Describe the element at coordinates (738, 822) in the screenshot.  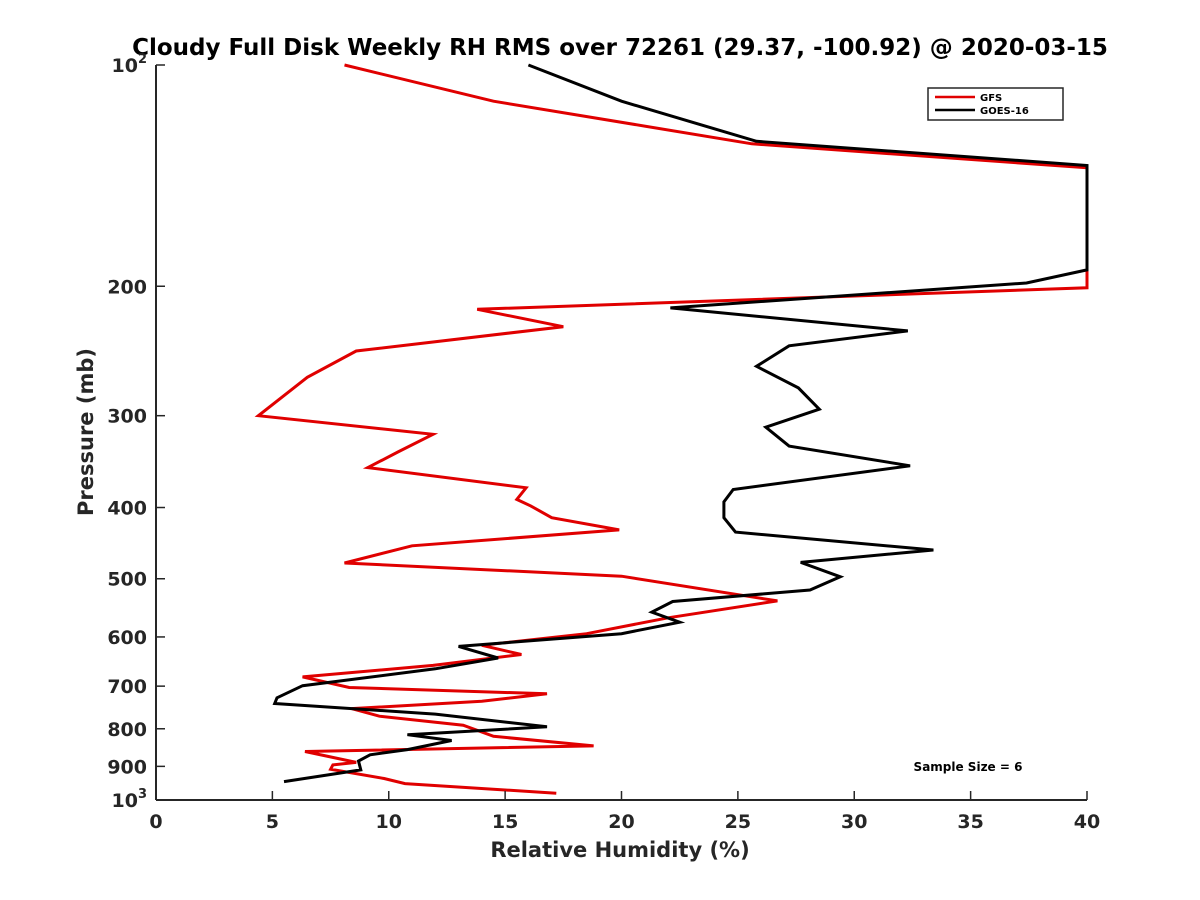
I see `x-tick-label: 25` at that location.